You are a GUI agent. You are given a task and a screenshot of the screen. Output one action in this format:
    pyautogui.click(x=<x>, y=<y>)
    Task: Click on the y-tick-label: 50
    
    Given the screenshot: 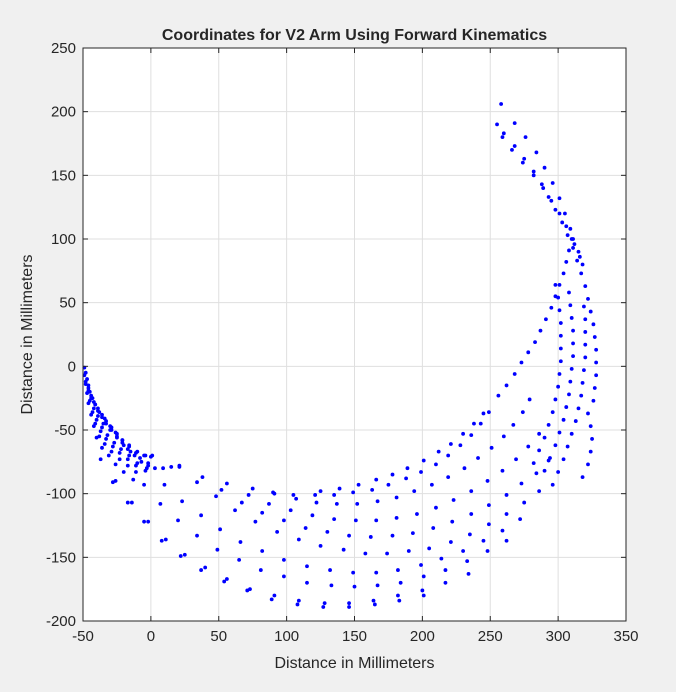 What is the action you would take?
    pyautogui.click(x=67, y=303)
    